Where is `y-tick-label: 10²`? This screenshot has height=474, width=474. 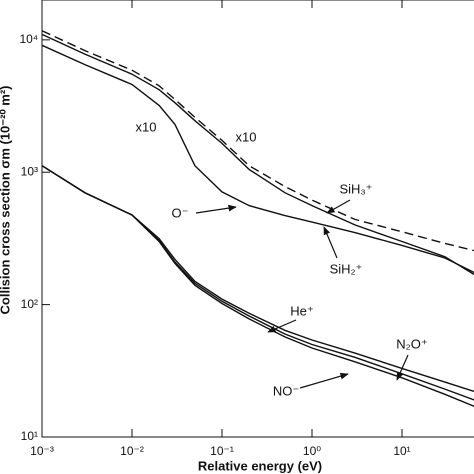 y-tick-label: 10² is located at coordinates (29, 304).